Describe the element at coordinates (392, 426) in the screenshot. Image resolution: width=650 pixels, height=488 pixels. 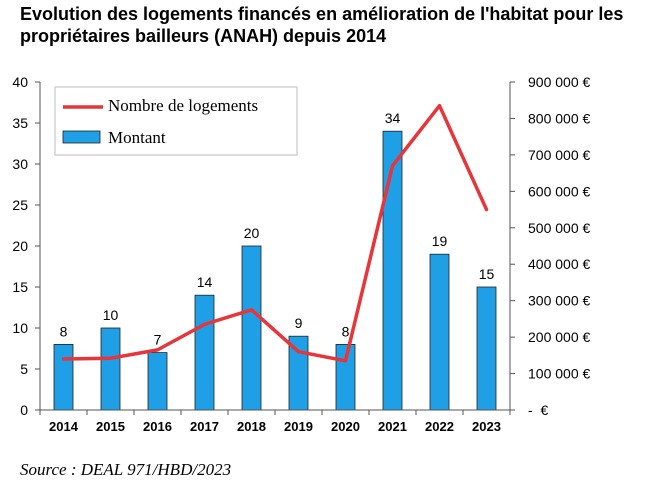
I see `x-tick-label-2021: 2021` at that location.